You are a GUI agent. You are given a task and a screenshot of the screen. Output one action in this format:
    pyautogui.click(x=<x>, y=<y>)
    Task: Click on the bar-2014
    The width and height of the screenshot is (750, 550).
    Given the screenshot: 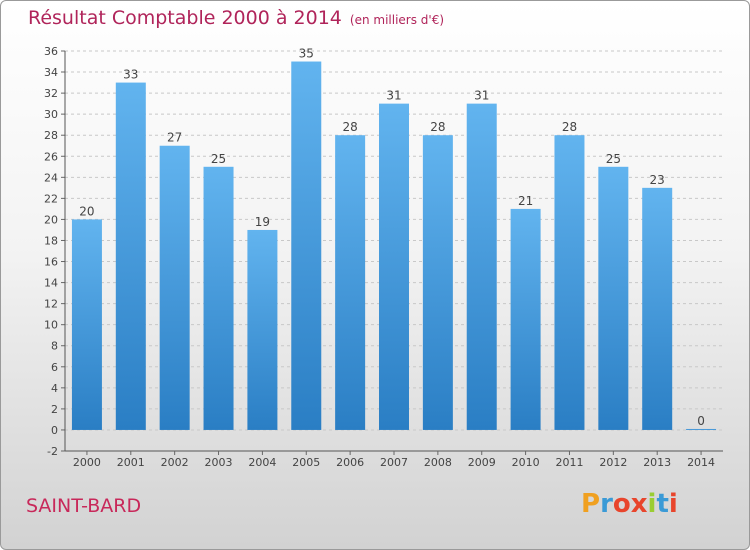 What is the action you would take?
    pyautogui.click(x=701, y=429)
    